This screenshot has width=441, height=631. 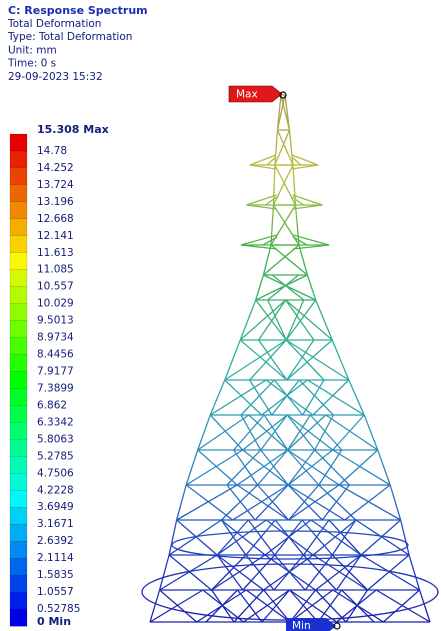 What do you see at coordinates (283, 95) in the screenshot?
I see `max-point` at bounding box center [283, 95].